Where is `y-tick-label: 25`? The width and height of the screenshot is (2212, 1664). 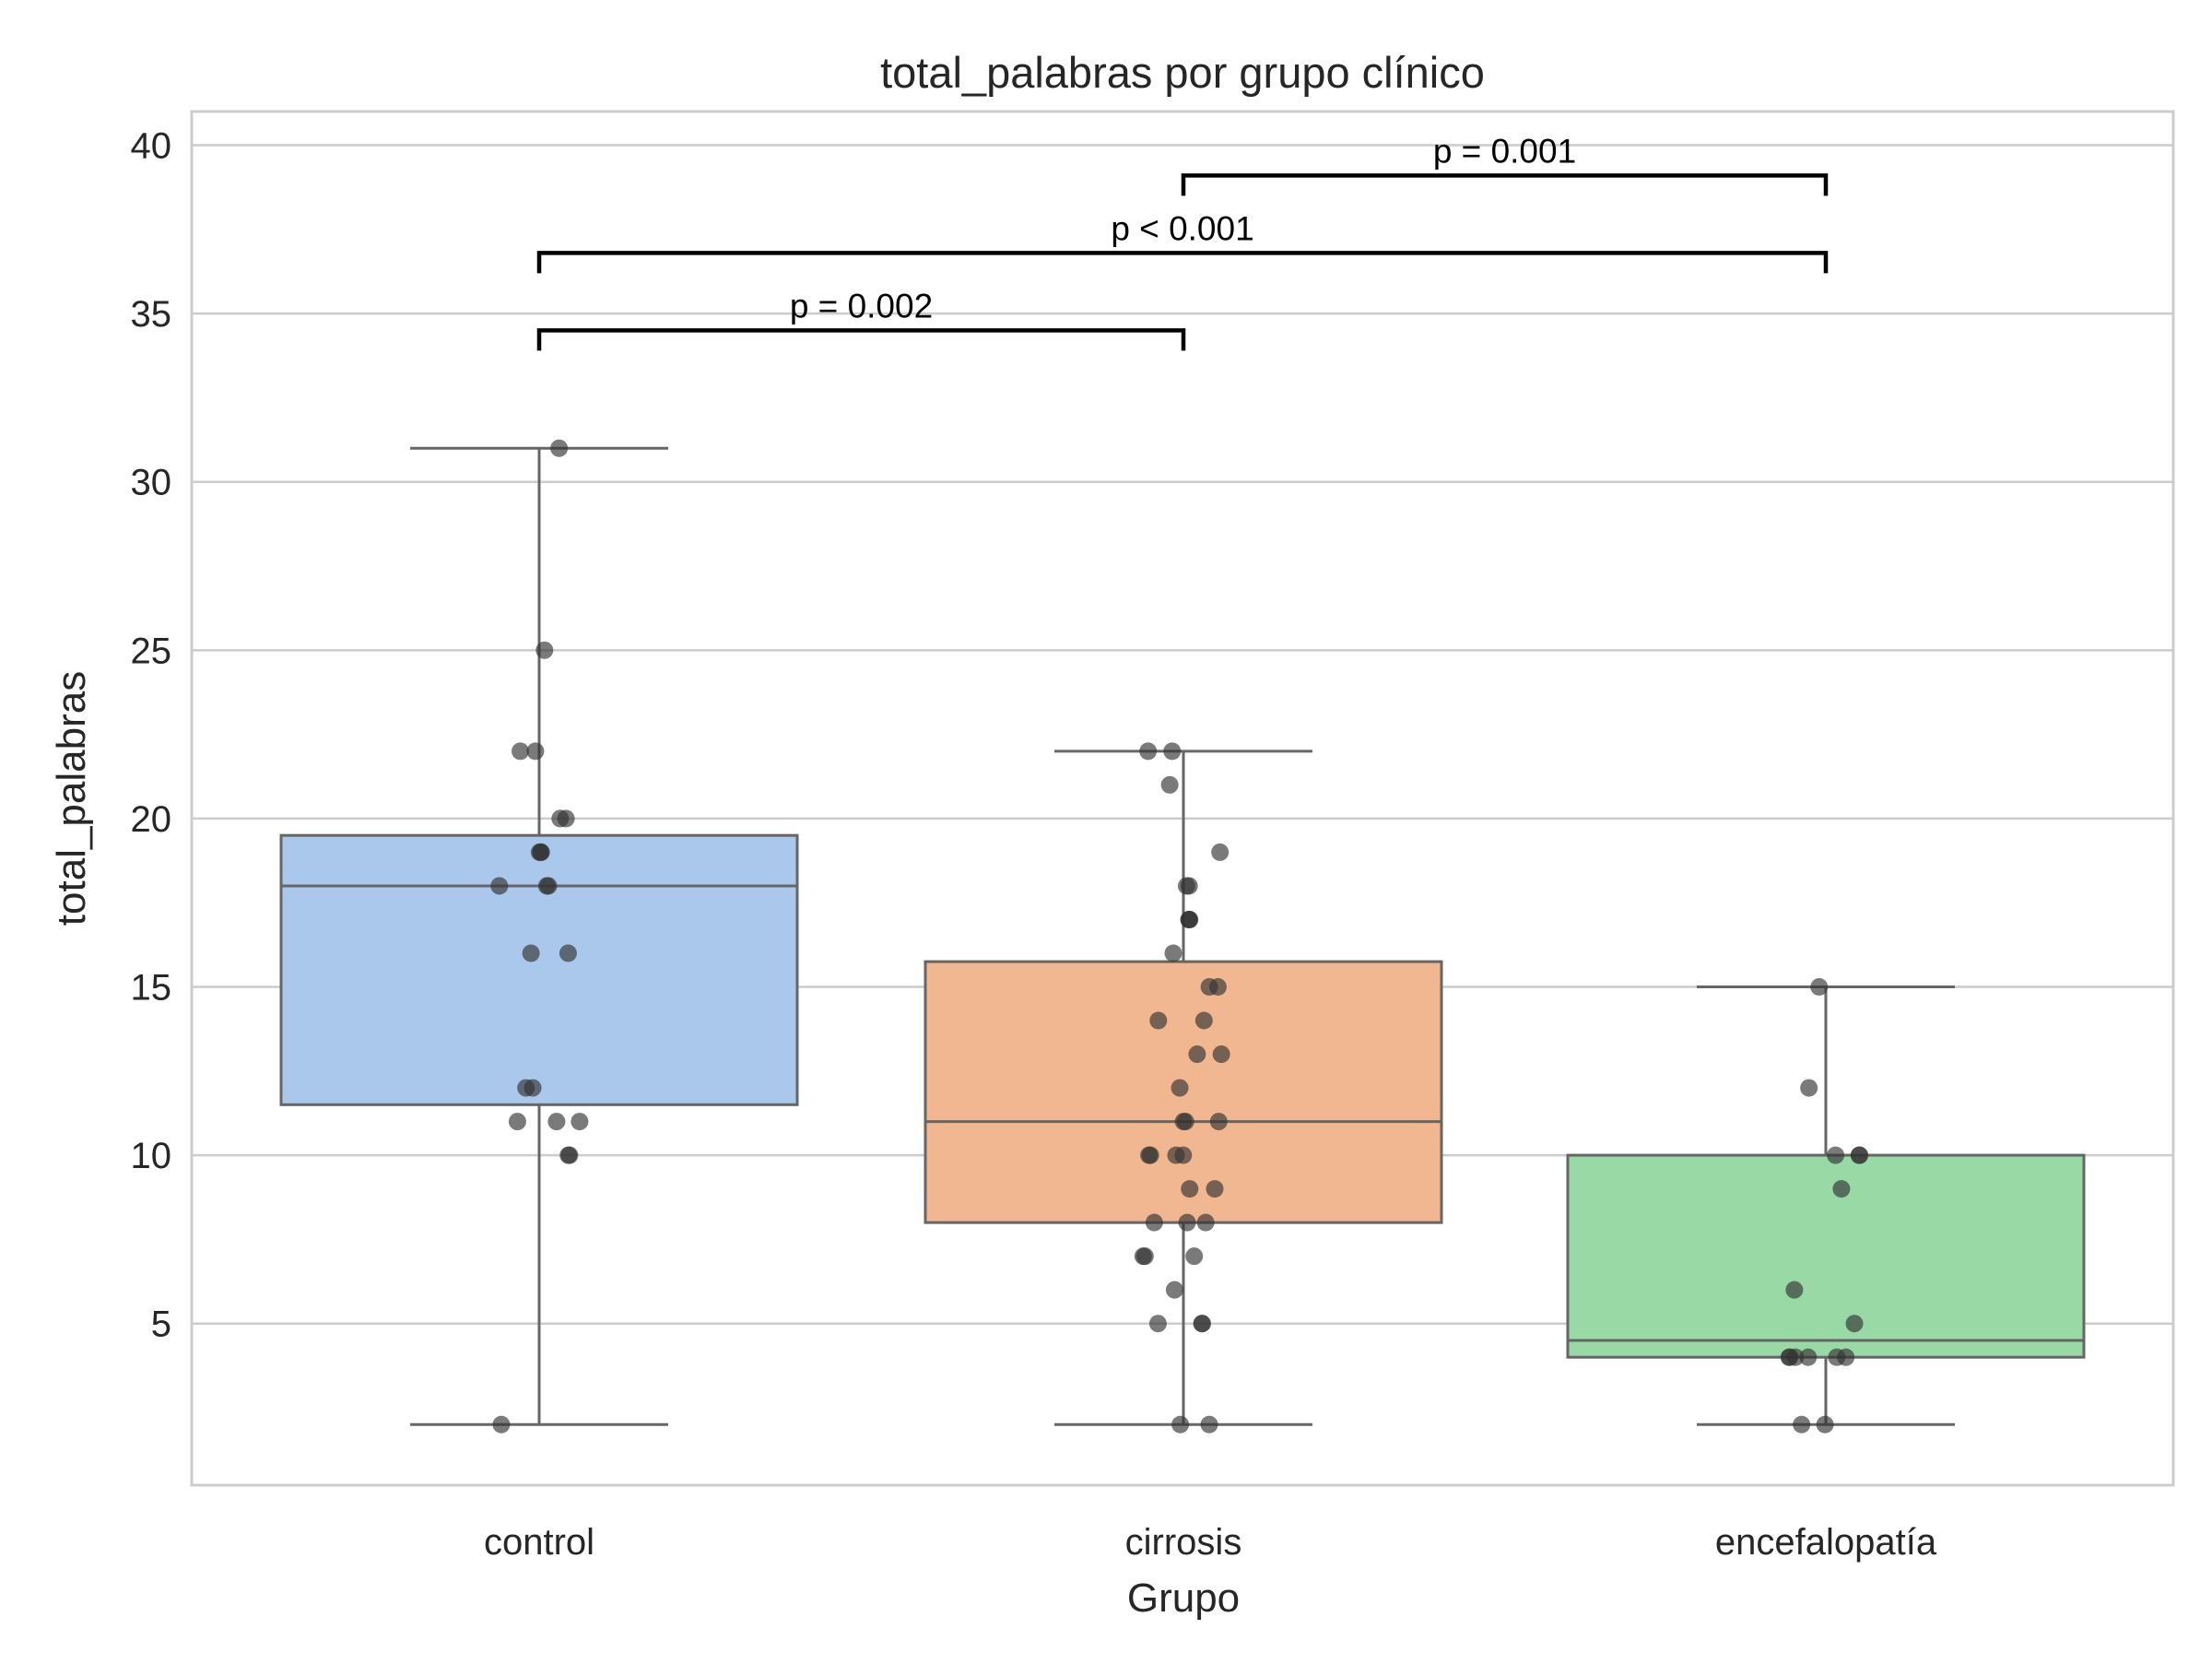 y-tick-label: 25 is located at coordinates (151, 651).